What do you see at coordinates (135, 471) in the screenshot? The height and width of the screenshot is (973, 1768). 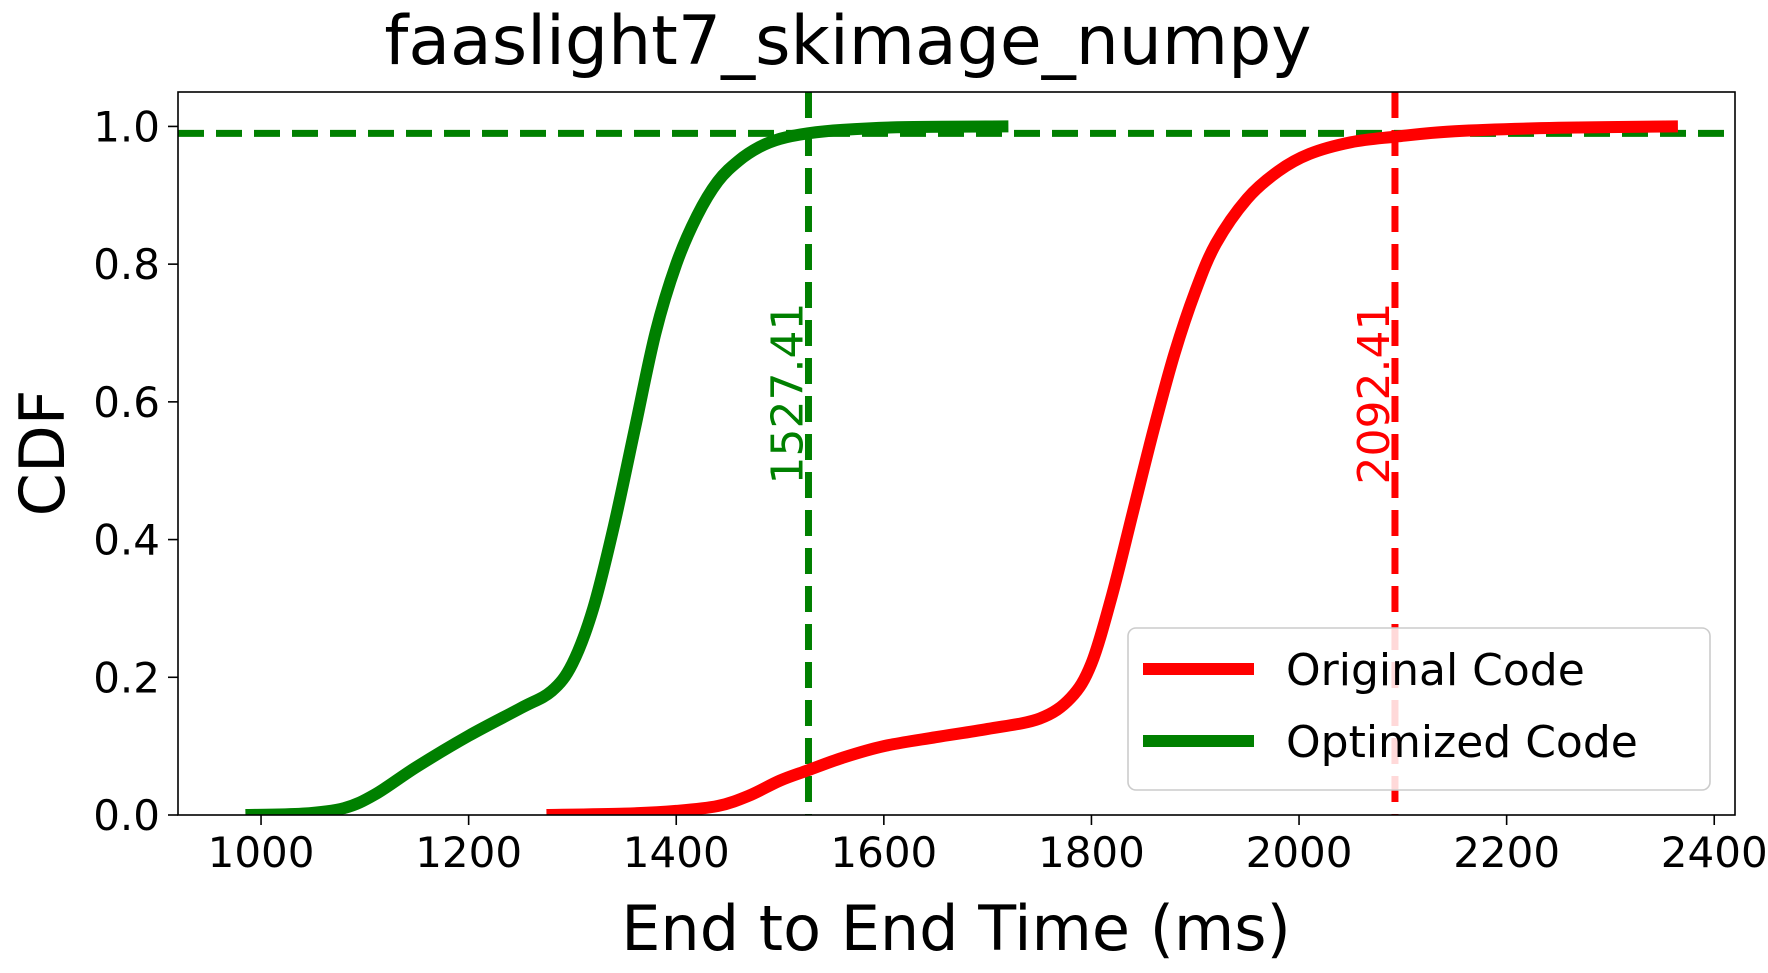 I see `y-axis: 0.0 0.2 0.4 0.6 0.8 1.0` at bounding box center [135, 471].